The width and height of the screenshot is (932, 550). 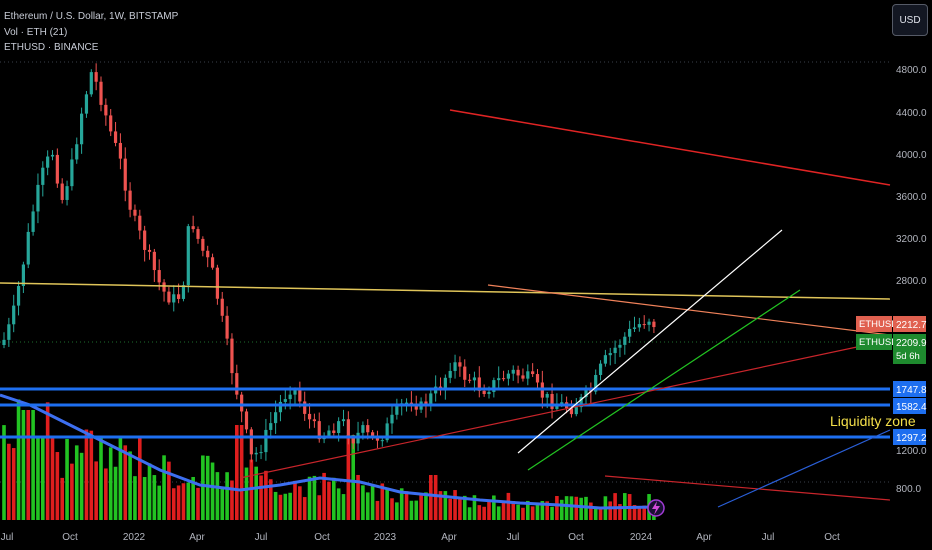 What do you see at coordinates (670, 147) in the screenshot?
I see `upper-red-trendline` at bounding box center [670, 147].